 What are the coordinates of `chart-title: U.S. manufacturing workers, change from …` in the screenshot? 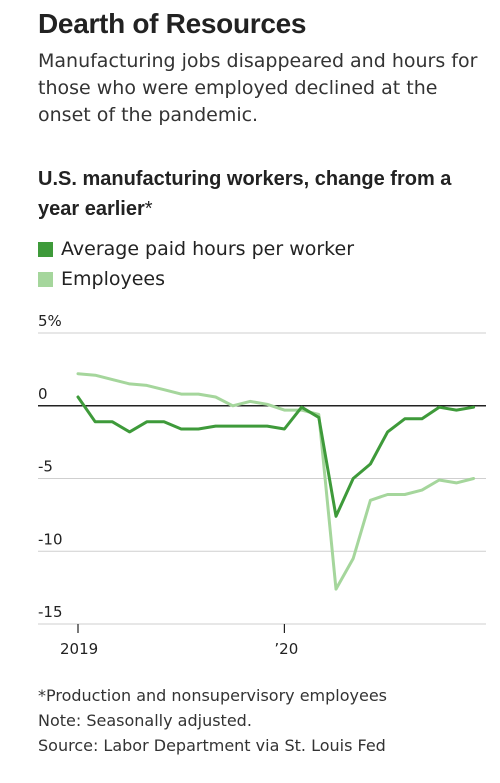 It's located at (263, 194).